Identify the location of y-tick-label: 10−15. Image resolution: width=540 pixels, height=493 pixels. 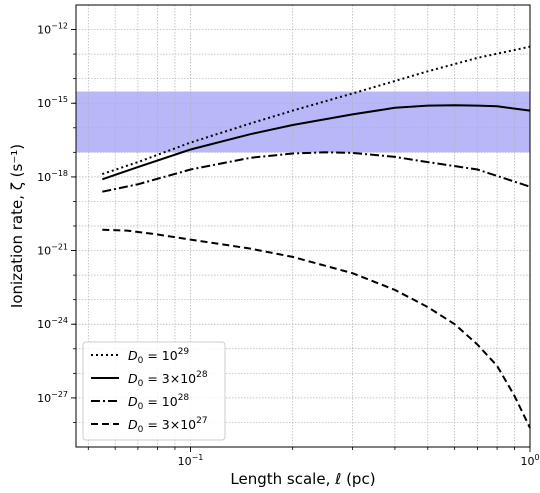
(52, 102).